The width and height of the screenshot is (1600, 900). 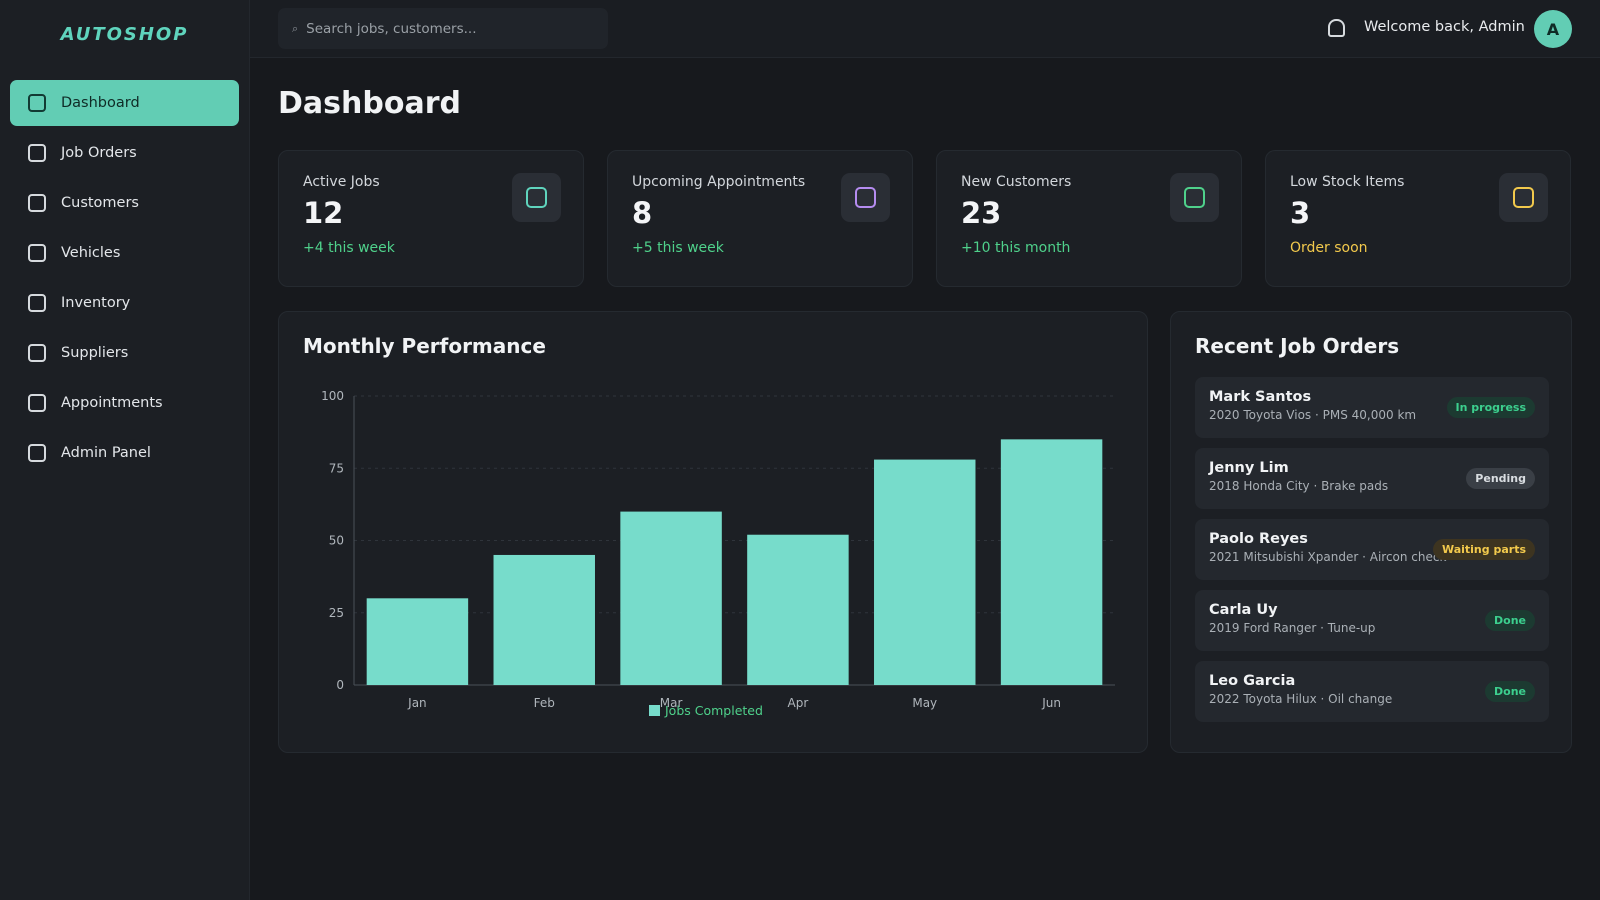 I want to click on y-tick-label: 50, so click(x=336, y=541).